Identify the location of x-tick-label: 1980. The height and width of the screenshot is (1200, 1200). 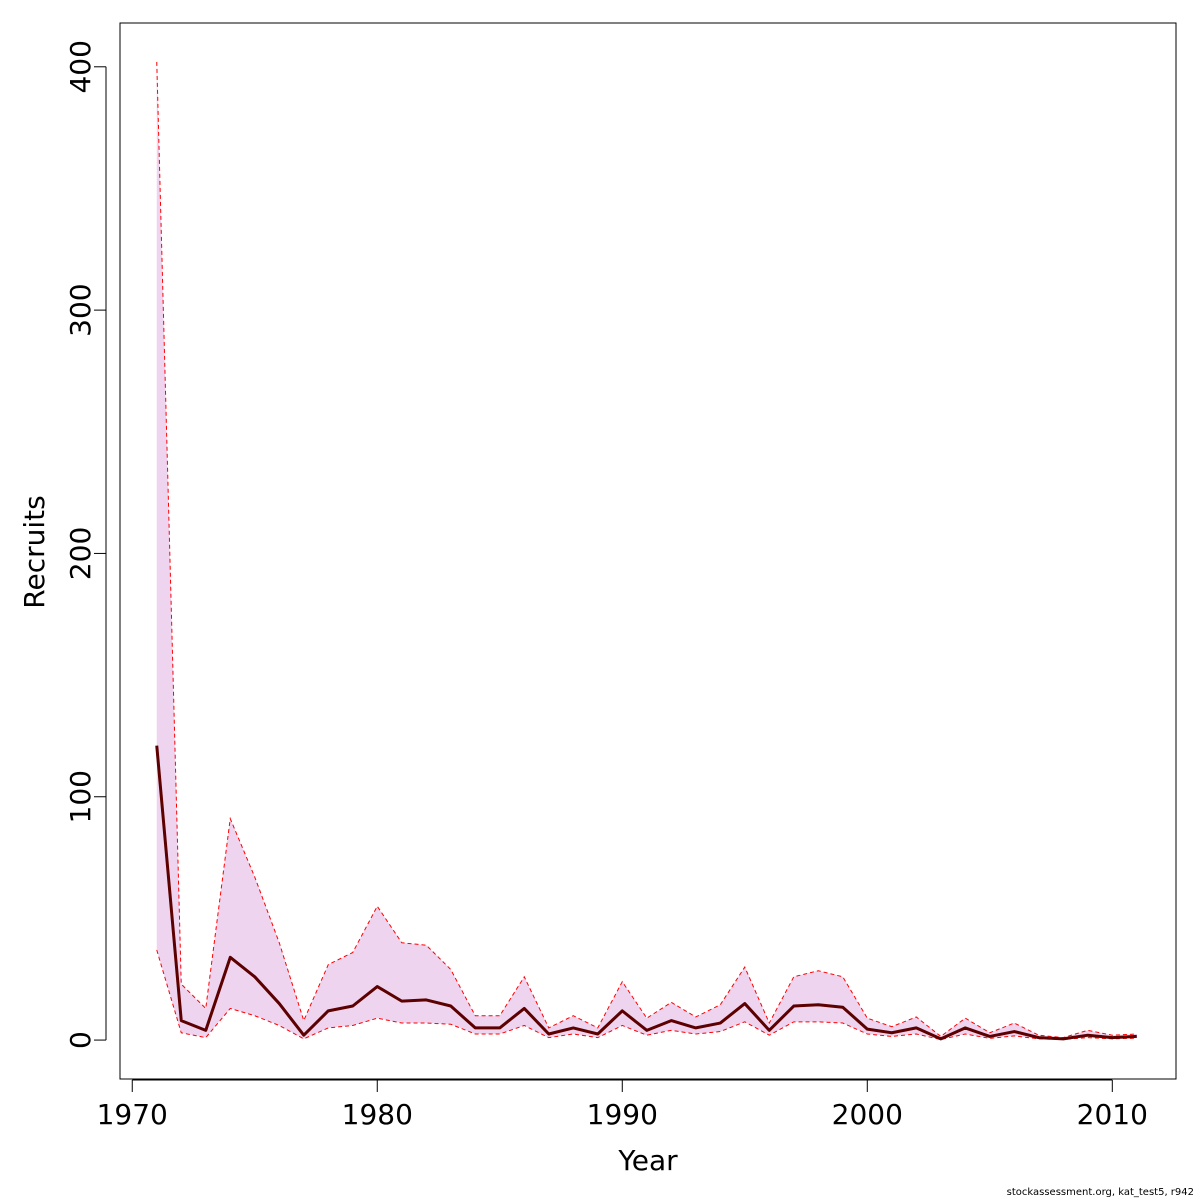
(377, 1114).